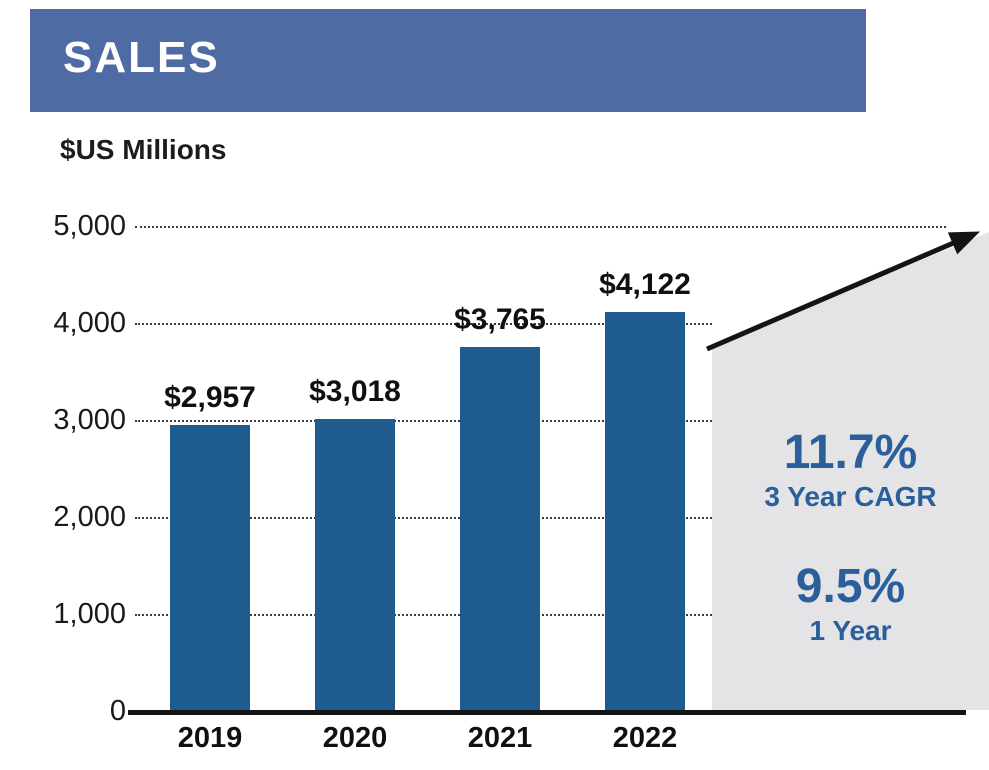 The image size is (989, 770). I want to click on y-axis-tick-label: 5,000, so click(89, 226).